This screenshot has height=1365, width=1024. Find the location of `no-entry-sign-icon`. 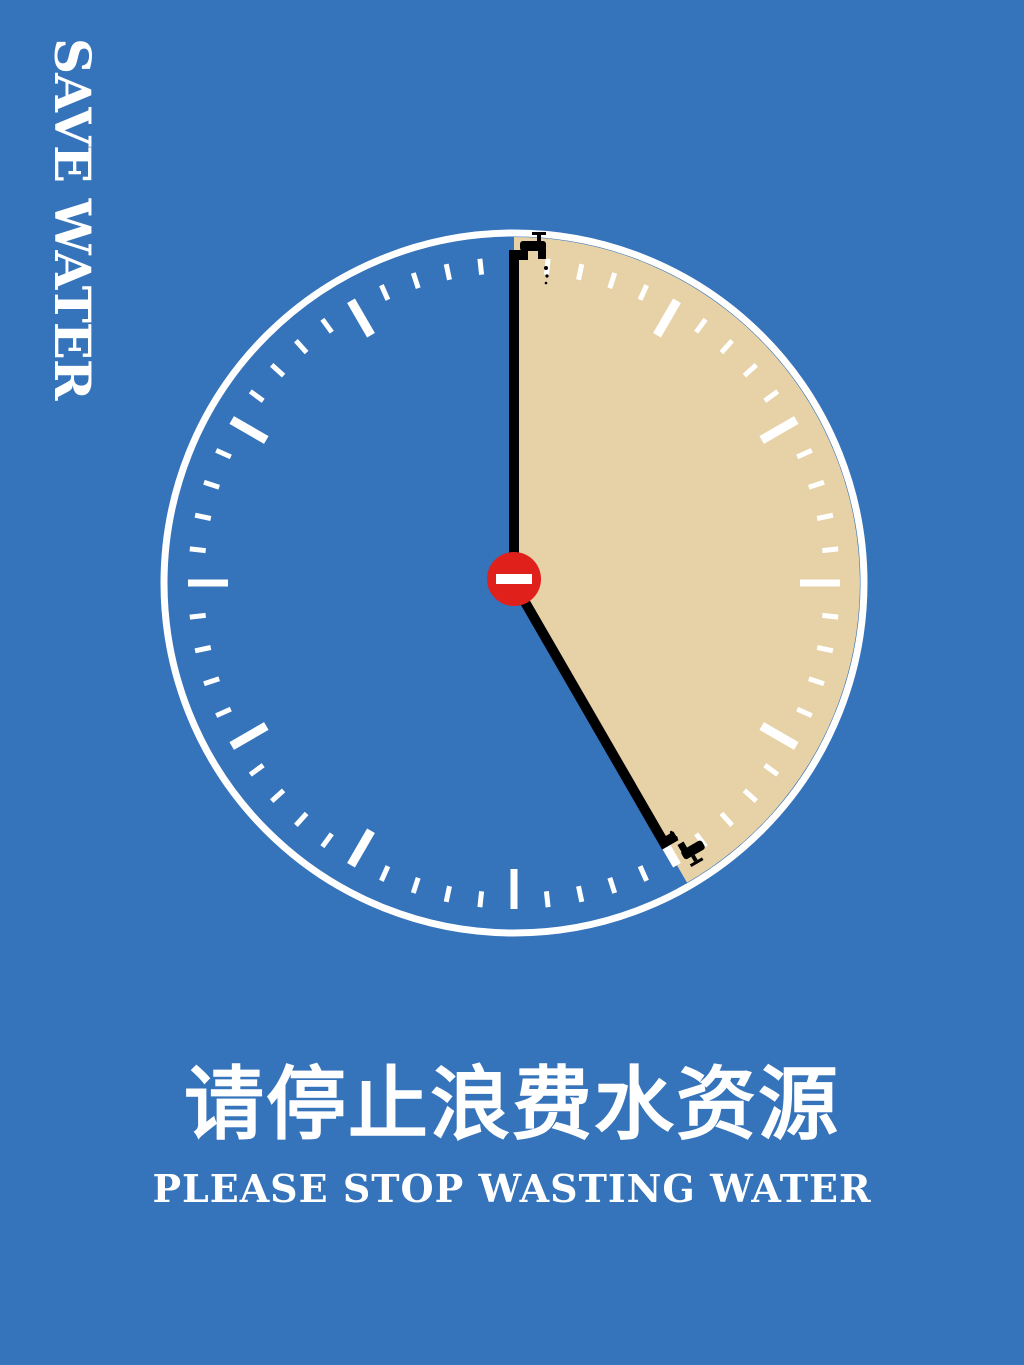

no-entry-sign-icon is located at coordinates (514, 579).